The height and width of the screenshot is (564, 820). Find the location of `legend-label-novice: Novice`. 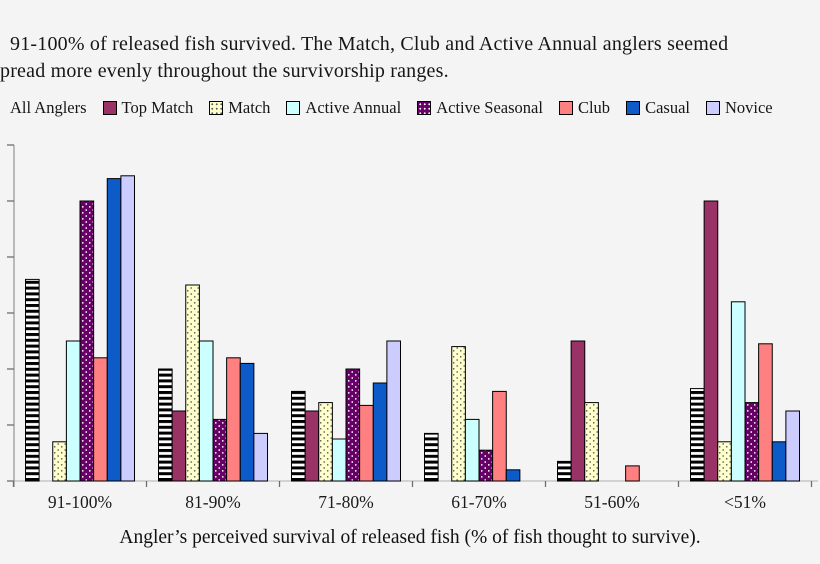

legend-label-novice: Novice is located at coordinates (748, 107).